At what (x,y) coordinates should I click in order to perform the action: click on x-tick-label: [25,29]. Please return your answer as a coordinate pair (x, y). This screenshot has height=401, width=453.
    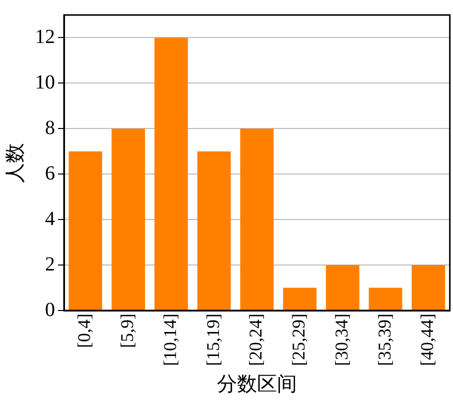
    Looking at the image, I should click on (298, 340).